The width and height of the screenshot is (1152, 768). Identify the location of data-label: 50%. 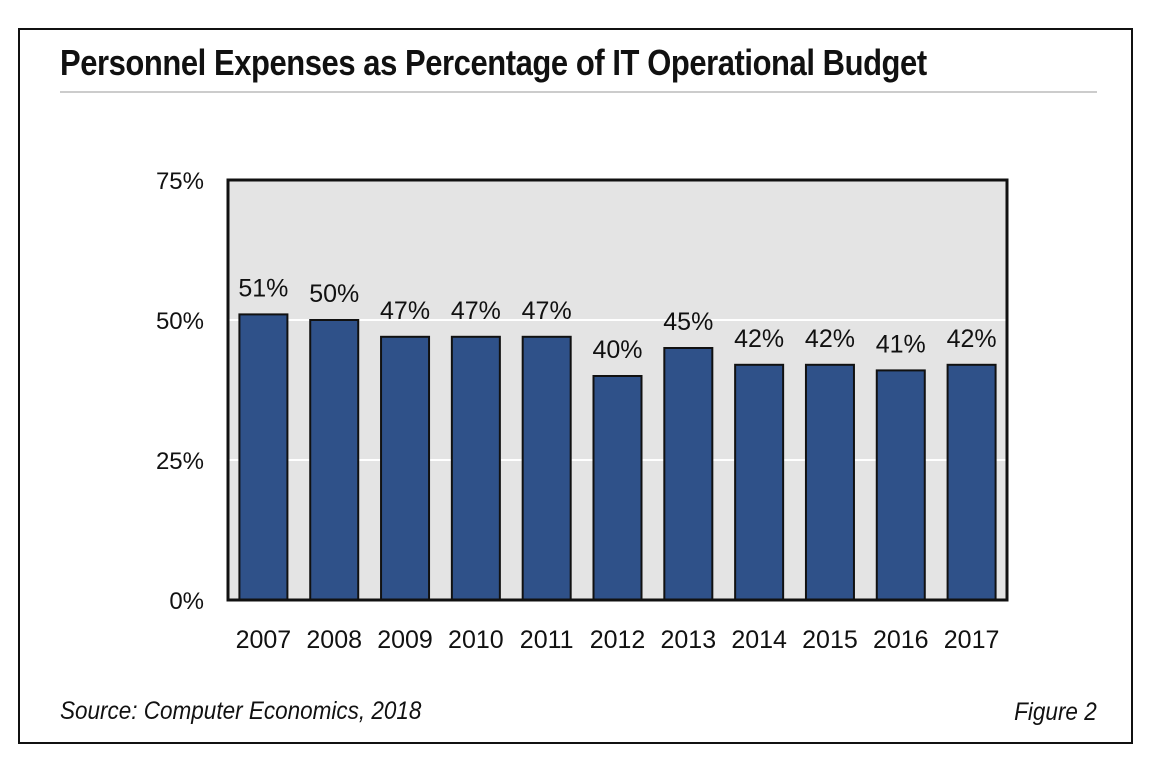
(334, 294).